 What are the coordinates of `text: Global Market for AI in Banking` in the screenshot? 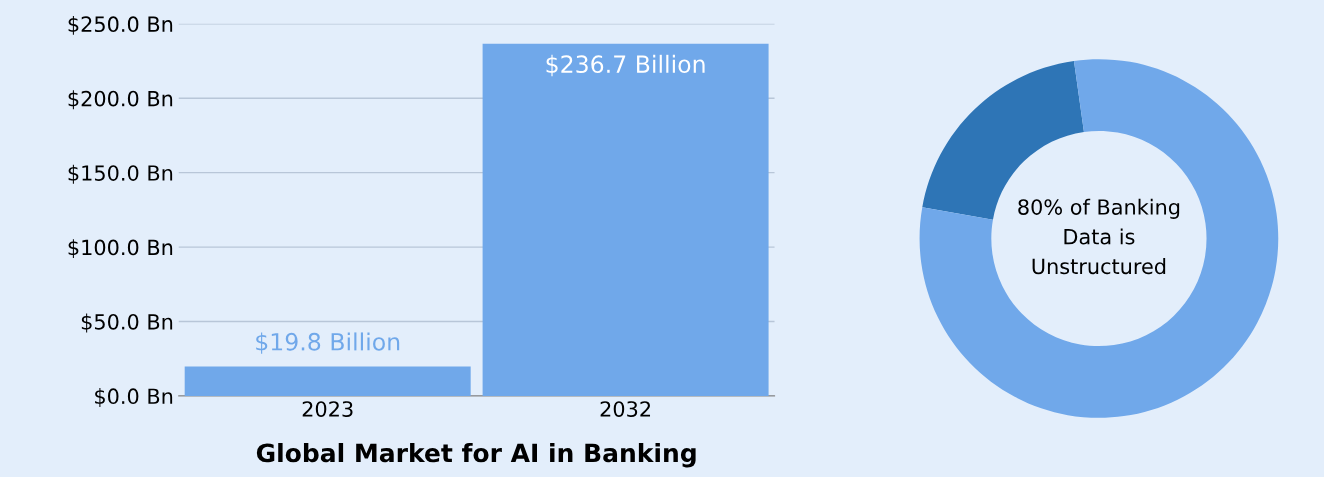 It's located at (476, 455).